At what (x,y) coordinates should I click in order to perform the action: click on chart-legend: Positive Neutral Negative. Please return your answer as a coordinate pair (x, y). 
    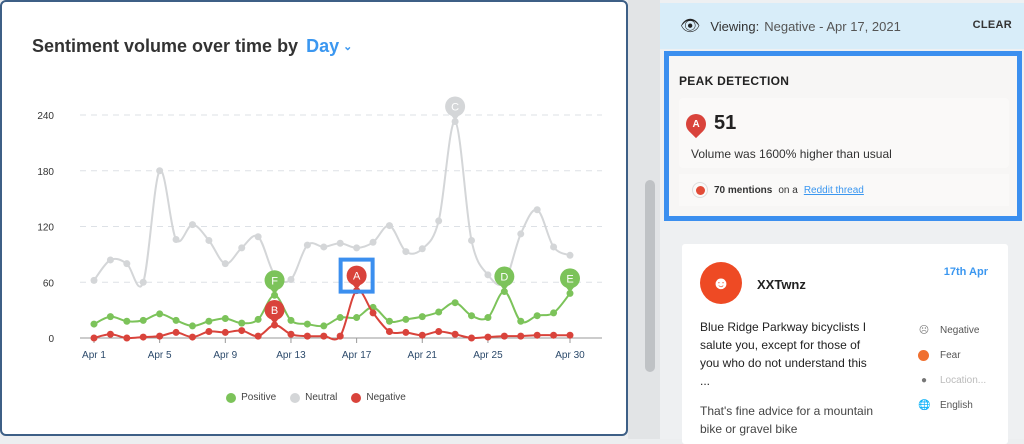
    Looking at the image, I should click on (316, 397).